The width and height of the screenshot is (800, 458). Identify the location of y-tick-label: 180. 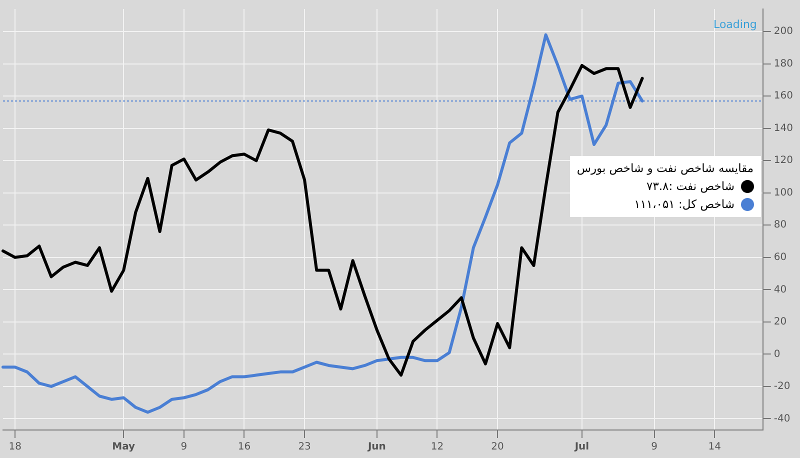
(784, 64).